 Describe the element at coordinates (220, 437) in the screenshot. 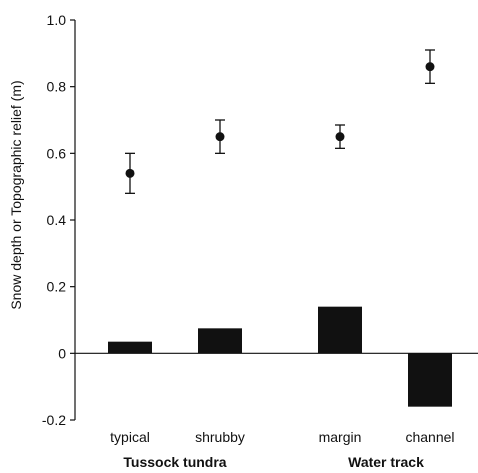

I see `category-label: shrubby` at that location.